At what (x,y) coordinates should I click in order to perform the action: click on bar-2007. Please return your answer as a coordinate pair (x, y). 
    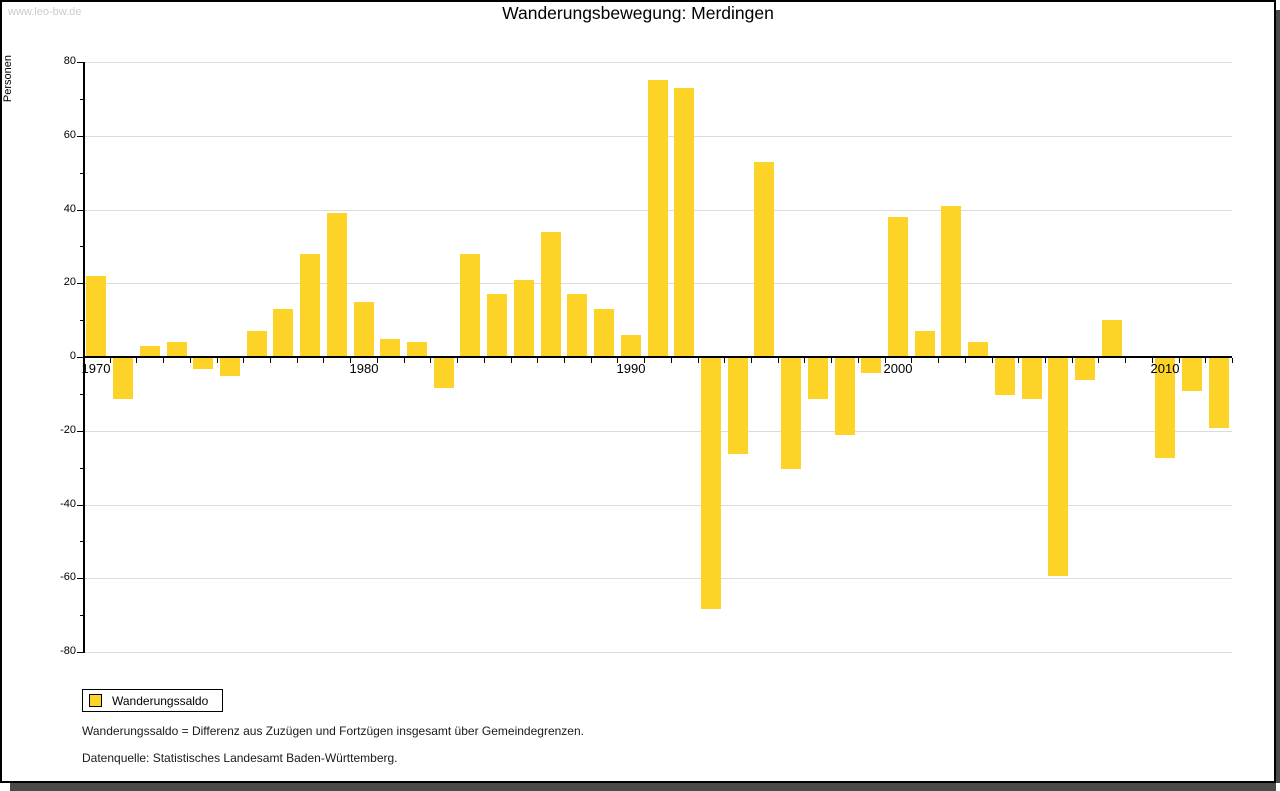
    Looking at the image, I should click on (1085, 369).